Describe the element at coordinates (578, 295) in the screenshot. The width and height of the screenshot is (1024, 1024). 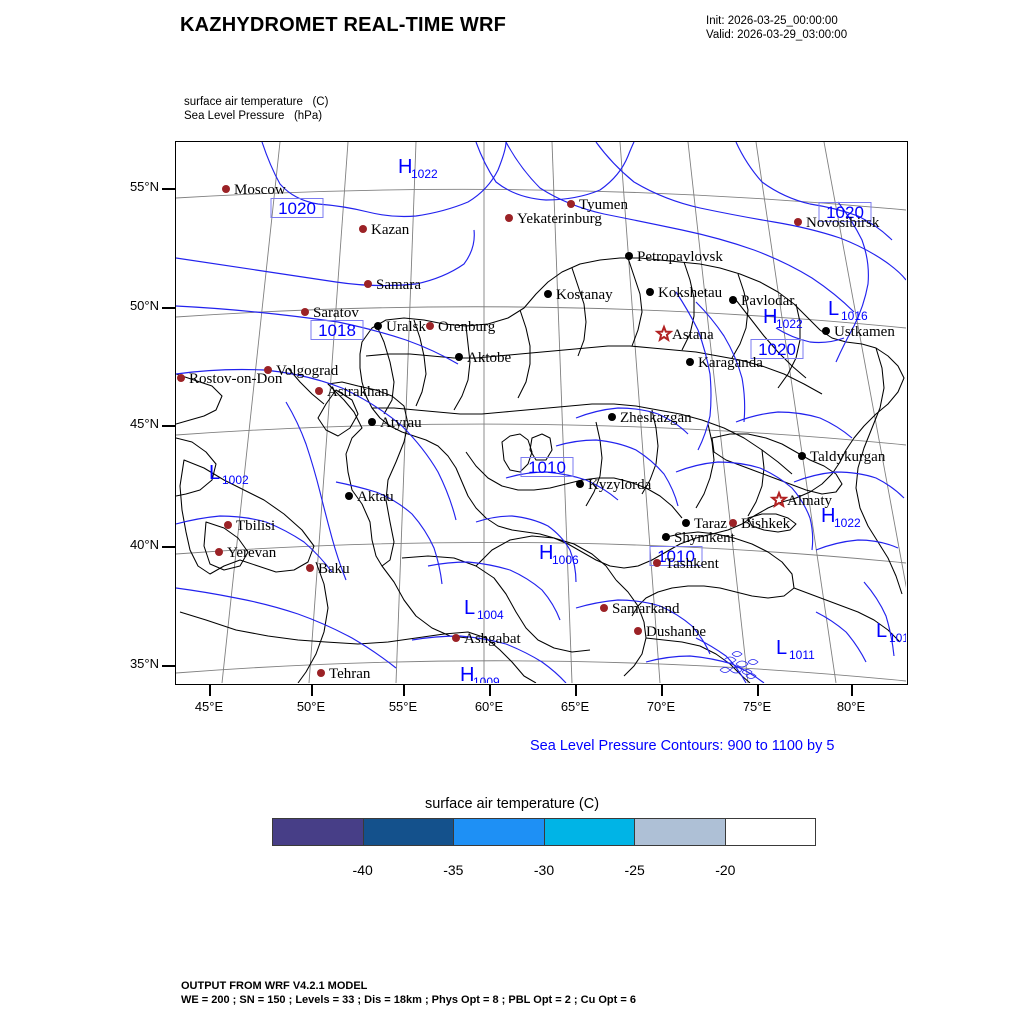
I see `city-marker: Kostanay` at that location.